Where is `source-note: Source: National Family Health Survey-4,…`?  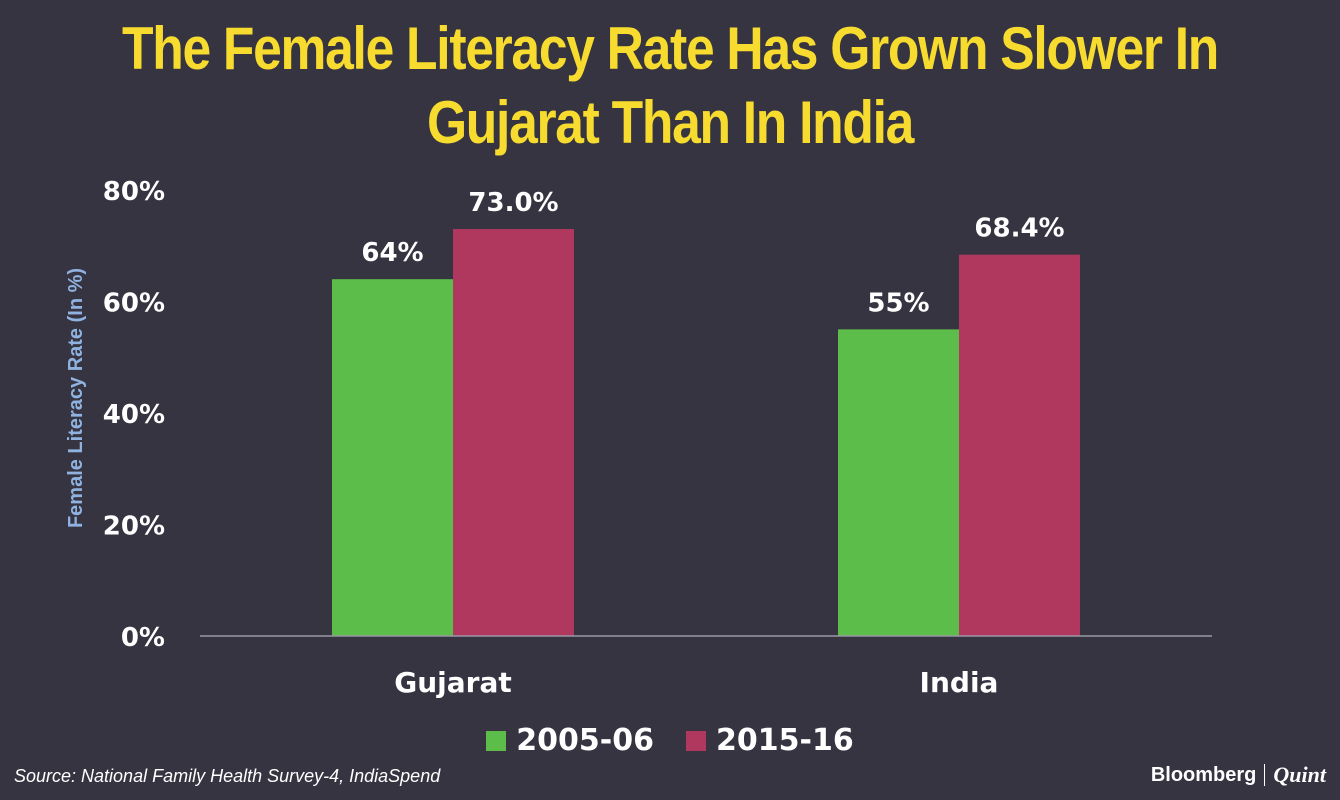
source-note: Source: National Family Health Survey-4,… is located at coordinates (227, 776).